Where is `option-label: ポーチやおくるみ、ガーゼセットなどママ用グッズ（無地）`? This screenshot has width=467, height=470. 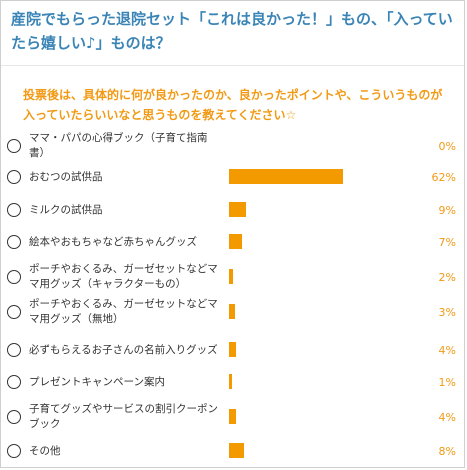
option-label: ポーチやおくるみ、ガーゼセットなどママ用グッズ（無地） is located at coordinates (123, 311).